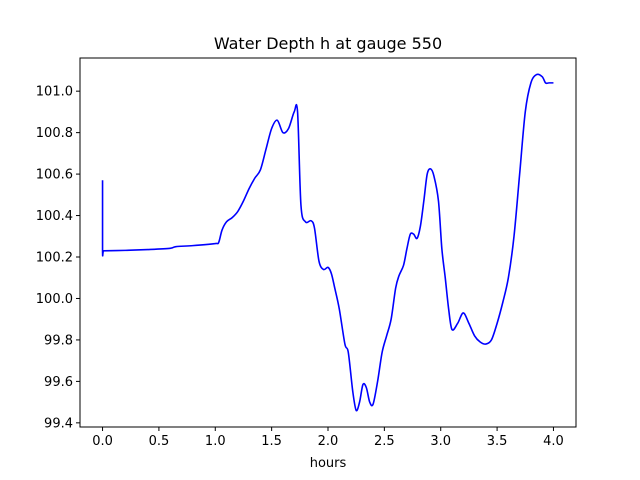 The height and width of the screenshot is (480, 640). What do you see at coordinates (271, 441) in the screenshot?
I see `x-tick-label: 1.5` at bounding box center [271, 441].